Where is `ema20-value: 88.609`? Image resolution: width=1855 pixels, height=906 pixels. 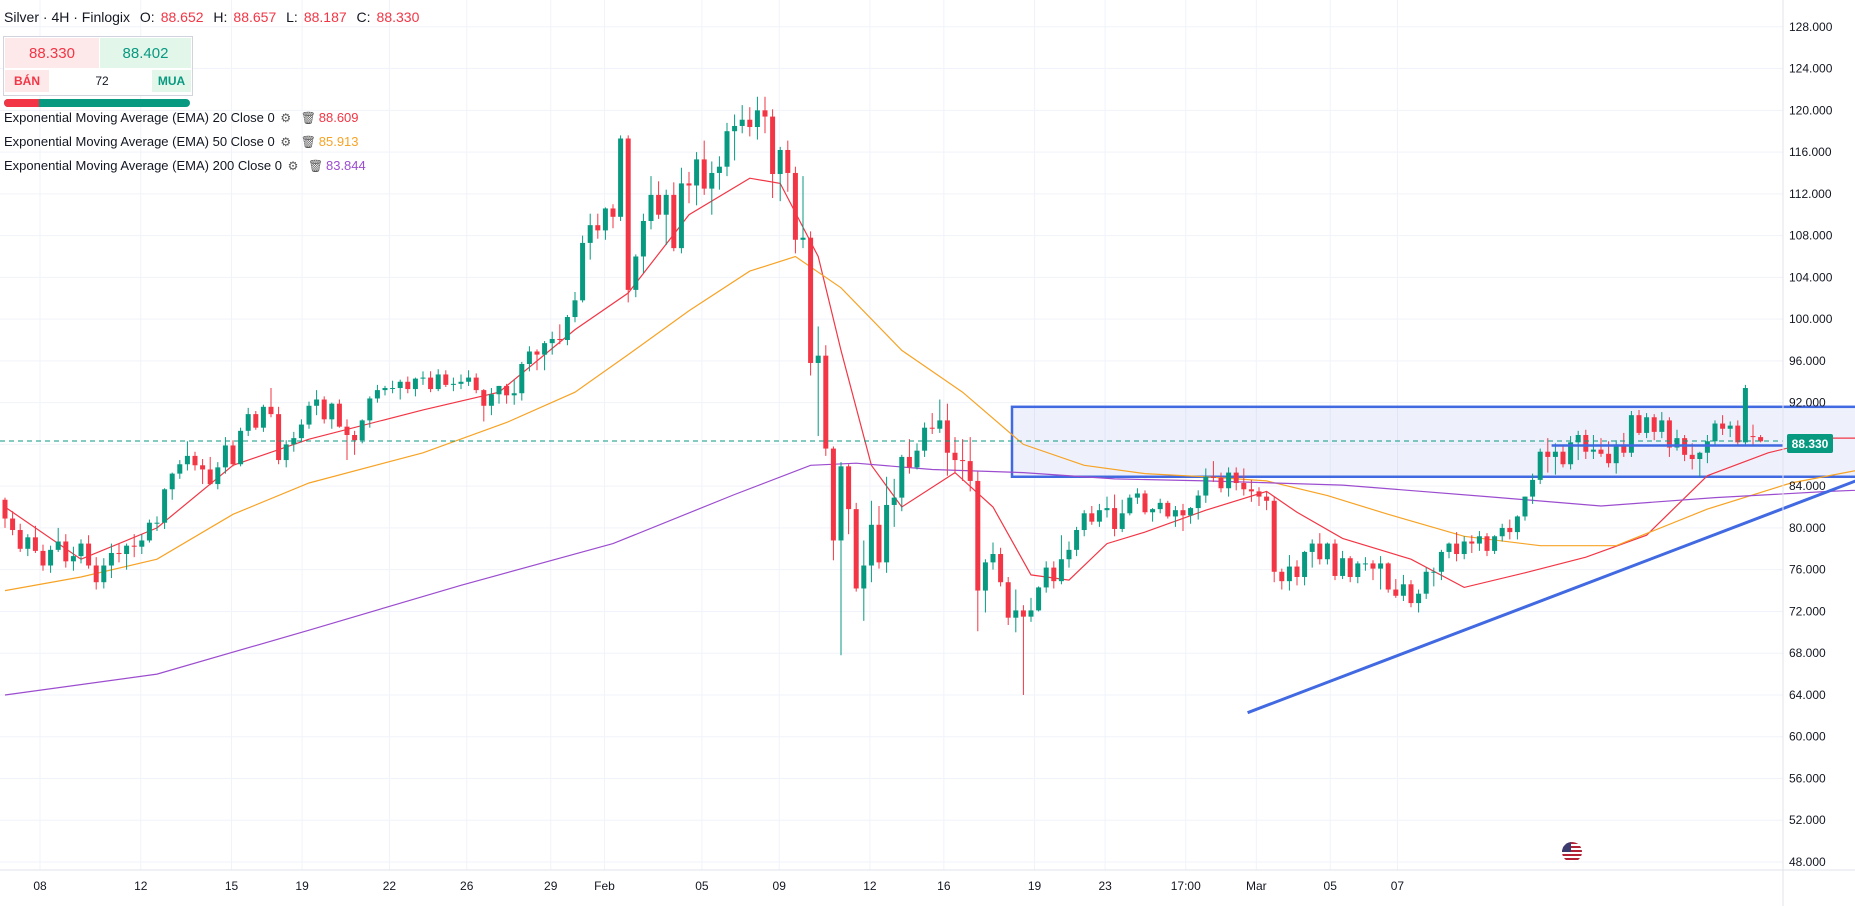 ema20-value: 88.609 is located at coordinates (338, 117).